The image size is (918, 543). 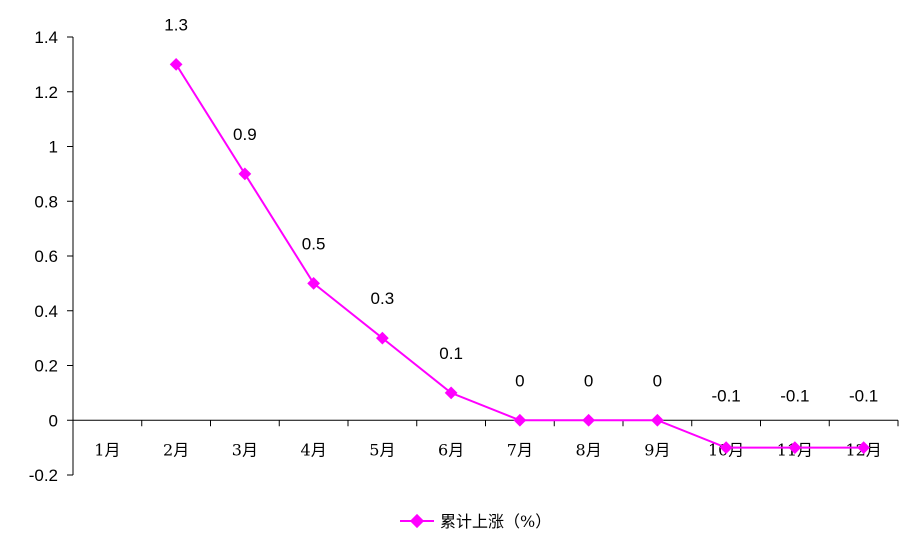 What do you see at coordinates (451, 353) in the screenshot?
I see `data-label: 0.1` at bounding box center [451, 353].